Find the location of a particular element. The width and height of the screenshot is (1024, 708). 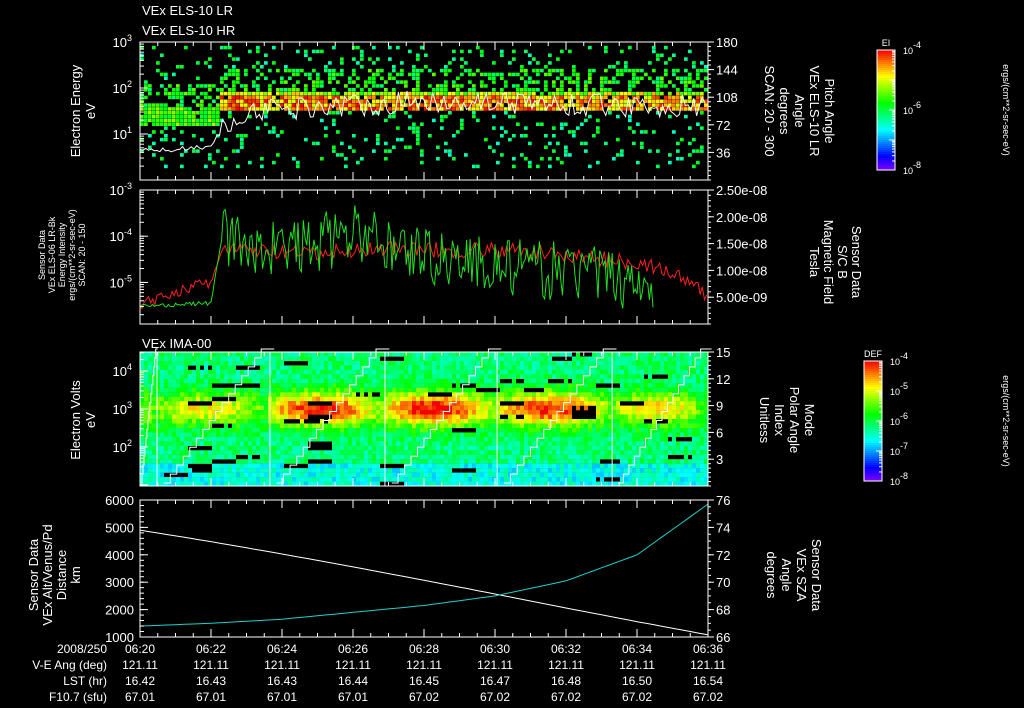

tick-label: 10² is located at coordinates (122, 87).